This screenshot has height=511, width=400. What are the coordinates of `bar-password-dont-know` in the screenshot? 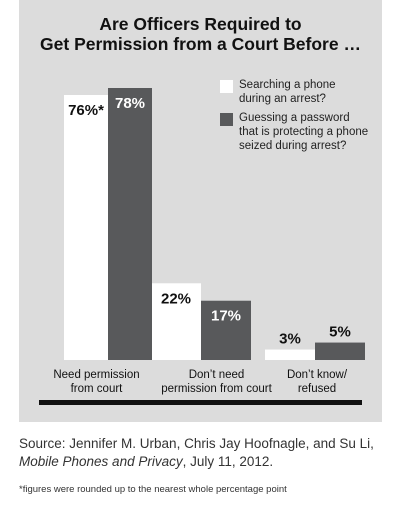 It's located at (340, 351).